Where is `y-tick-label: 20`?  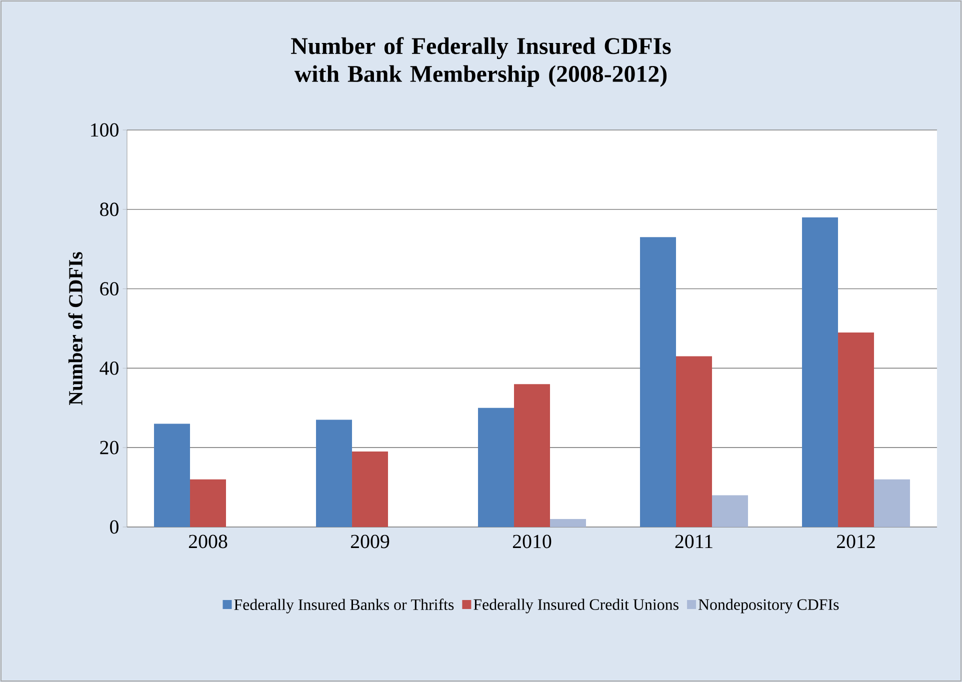
y-tick-label: 20 is located at coordinates (109, 447).